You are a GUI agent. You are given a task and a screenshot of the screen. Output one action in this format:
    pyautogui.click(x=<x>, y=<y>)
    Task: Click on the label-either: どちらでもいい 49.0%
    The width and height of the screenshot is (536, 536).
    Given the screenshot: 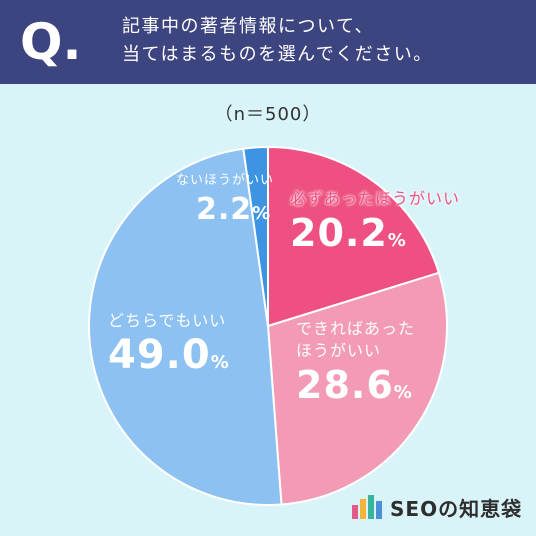 What is the action you would take?
    pyautogui.click(x=169, y=348)
    